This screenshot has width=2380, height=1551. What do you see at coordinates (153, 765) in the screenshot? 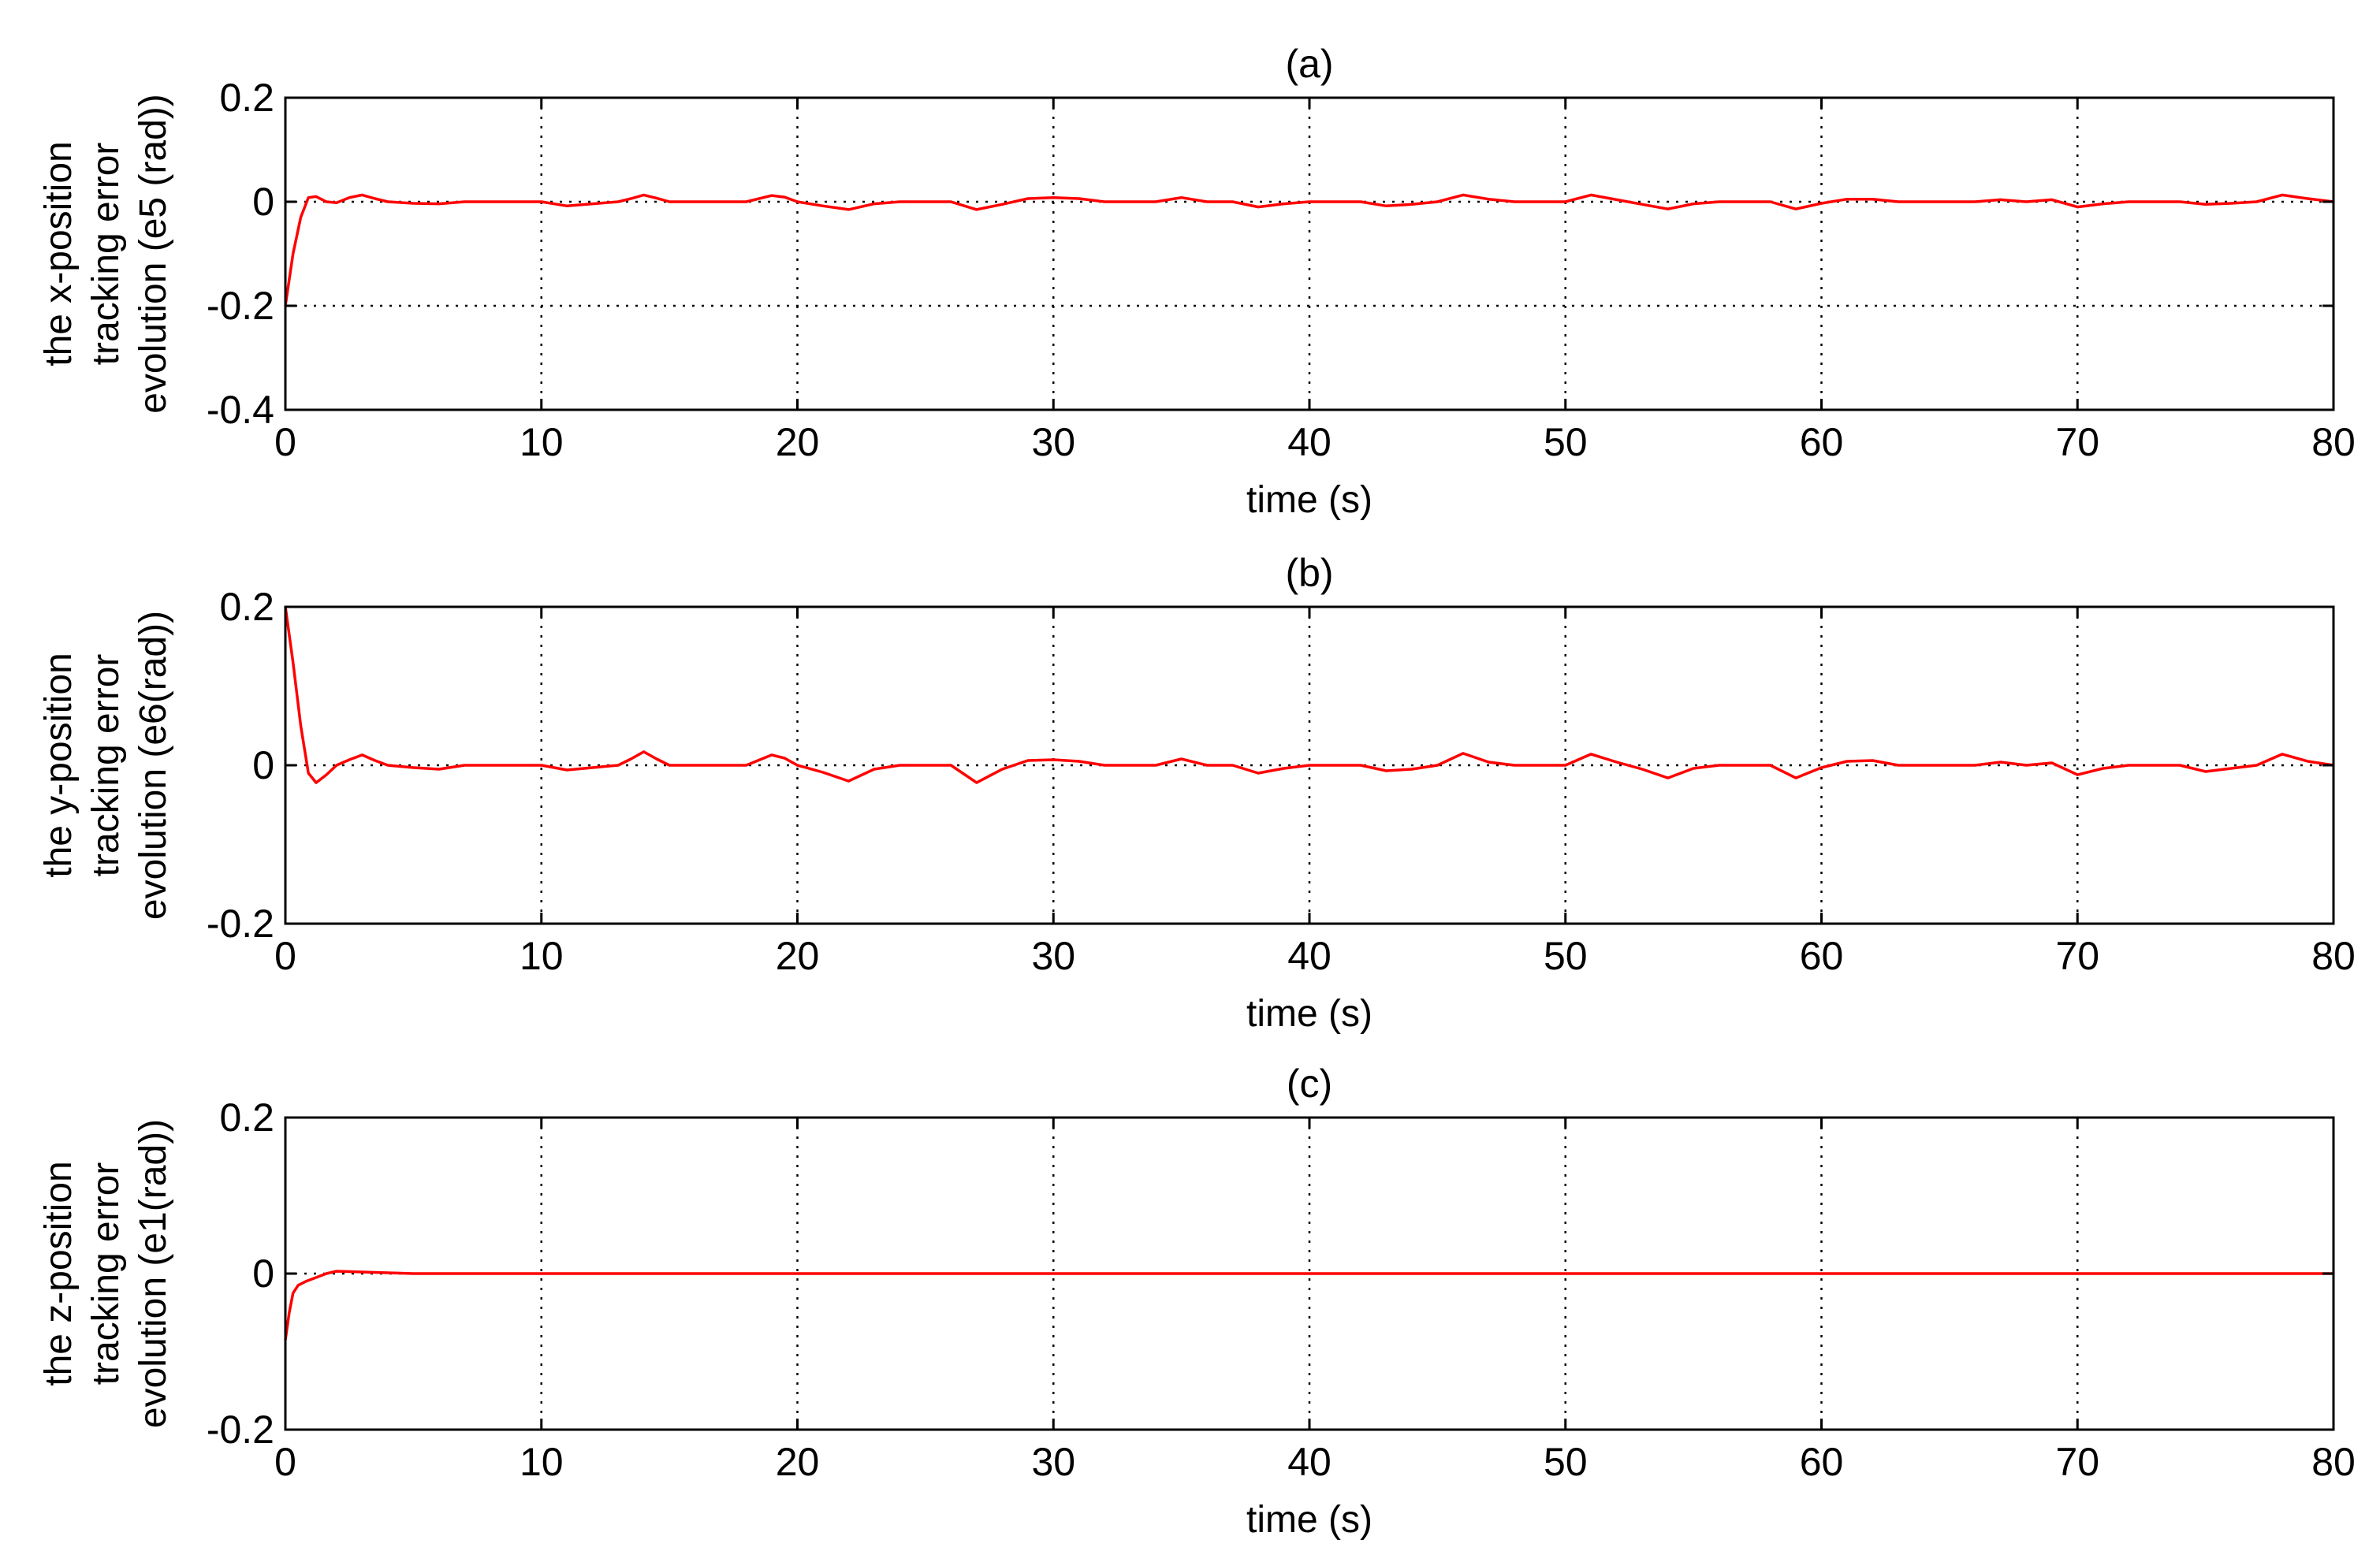
I see `y-axis-label-line: evolution (e6(rad))` at bounding box center [153, 765].